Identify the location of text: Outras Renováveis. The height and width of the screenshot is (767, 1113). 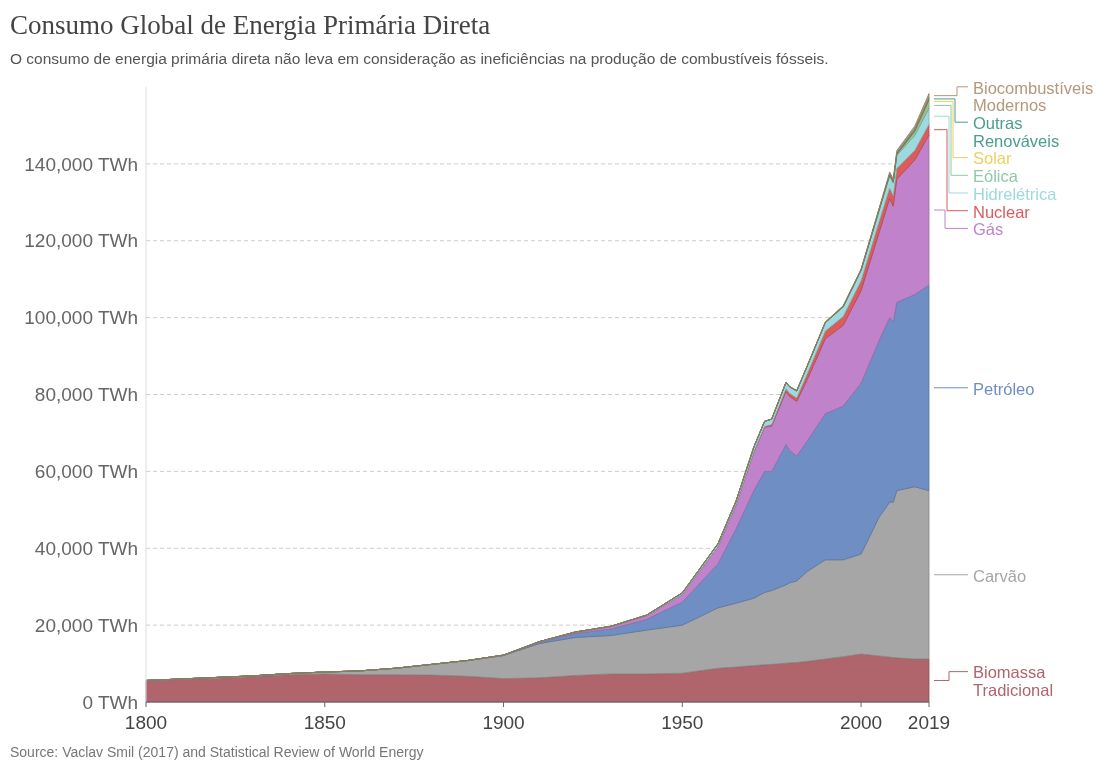
(1016, 132).